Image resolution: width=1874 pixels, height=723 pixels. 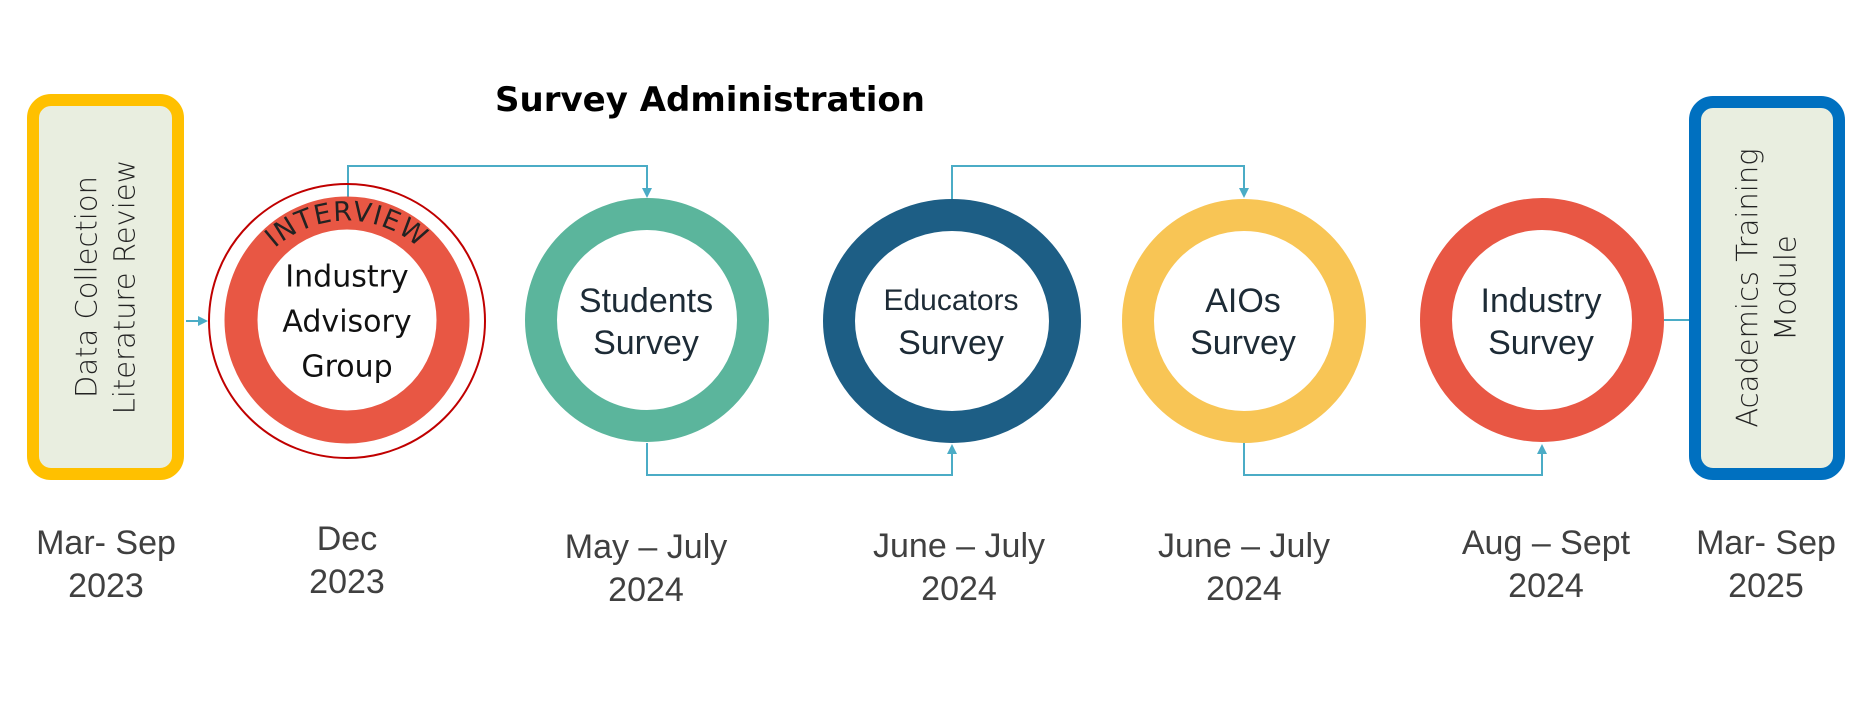 What do you see at coordinates (1244, 589) in the screenshot?
I see `date-aios-line-2: 2024` at bounding box center [1244, 589].